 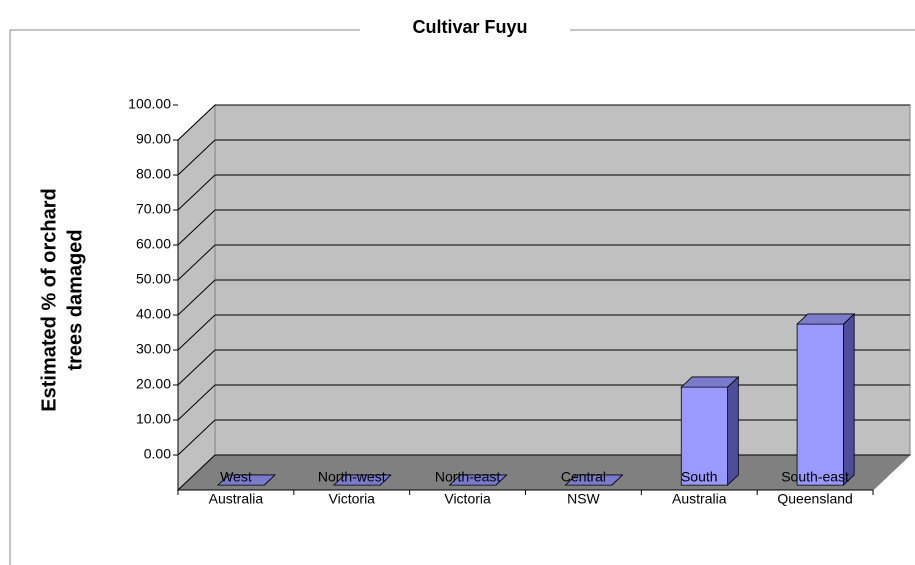 I want to click on y-tick-label: 0.00, so click(x=157, y=454).